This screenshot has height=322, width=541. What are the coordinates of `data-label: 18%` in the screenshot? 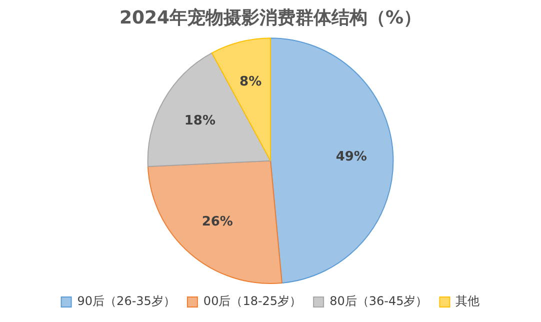 It's located at (200, 120).